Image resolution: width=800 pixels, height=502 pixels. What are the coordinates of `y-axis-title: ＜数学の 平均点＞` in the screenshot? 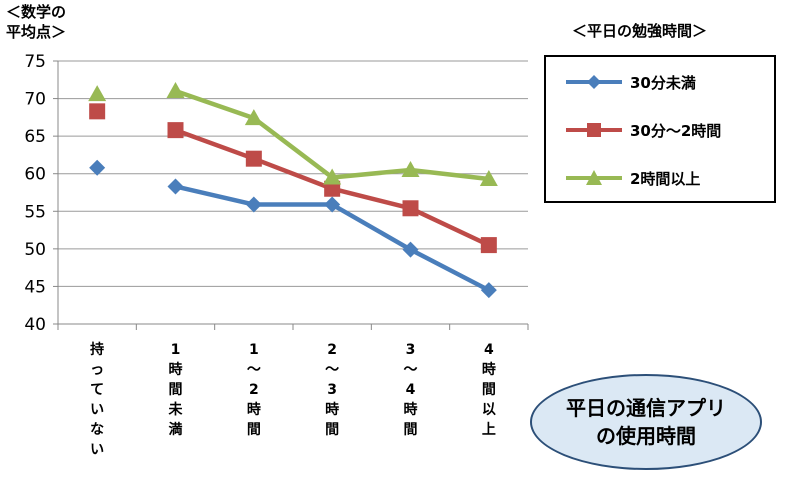 It's located at (36, 22).